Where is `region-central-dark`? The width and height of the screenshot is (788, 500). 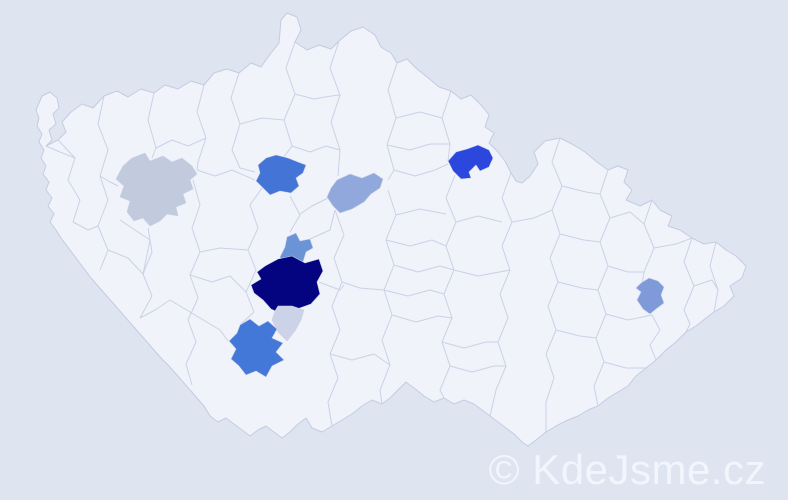 region-central-dark is located at coordinates (287, 285).